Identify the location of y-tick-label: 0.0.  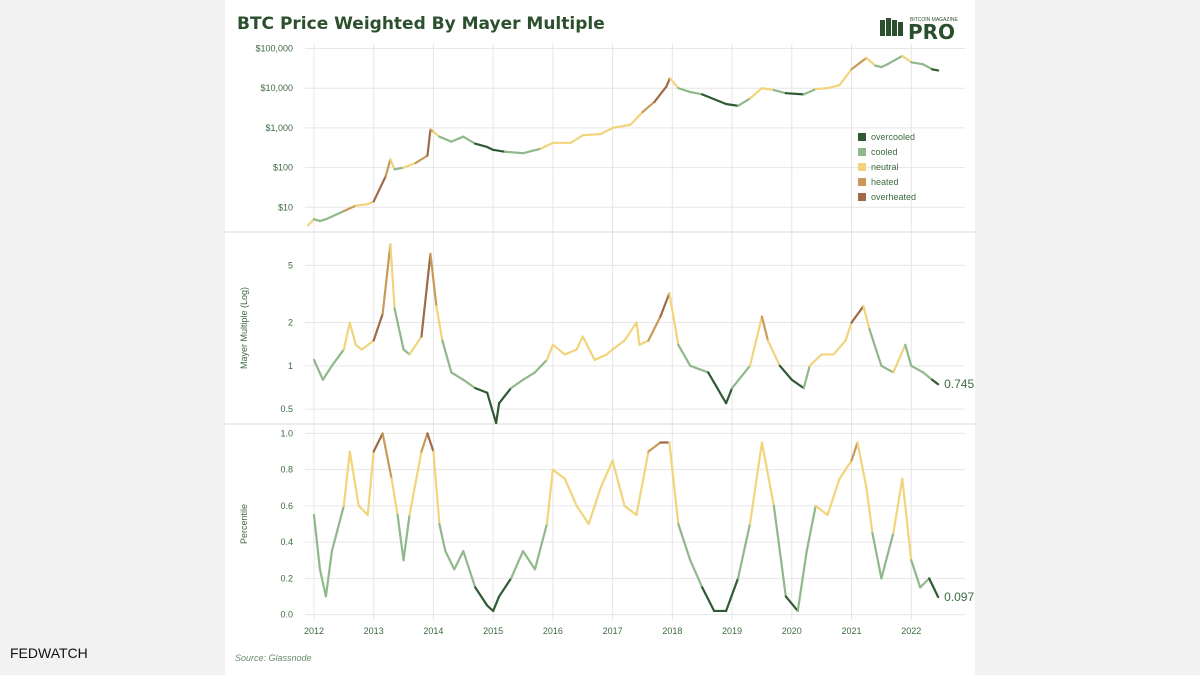
(286, 615).